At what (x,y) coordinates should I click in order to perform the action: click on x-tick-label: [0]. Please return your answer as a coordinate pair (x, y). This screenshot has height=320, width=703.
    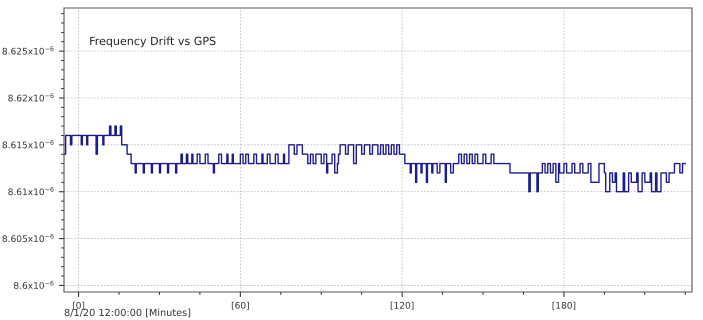
    Looking at the image, I should click on (78, 306).